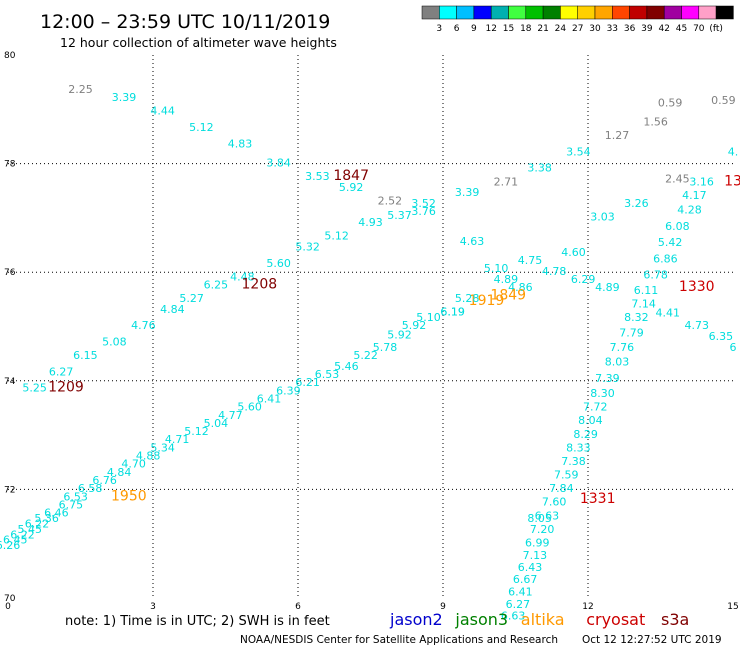 The image size is (740, 650). What do you see at coordinates (487, 301) in the screenshot?
I see `data-label: 1919` at bounding box center [487, 301].